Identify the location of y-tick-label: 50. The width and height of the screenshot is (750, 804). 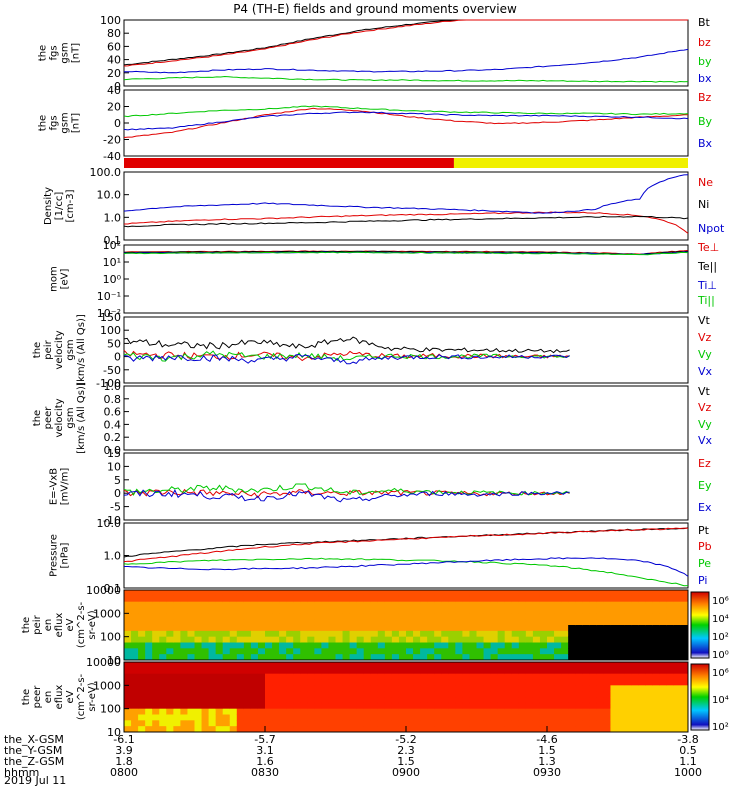
(114, 343).